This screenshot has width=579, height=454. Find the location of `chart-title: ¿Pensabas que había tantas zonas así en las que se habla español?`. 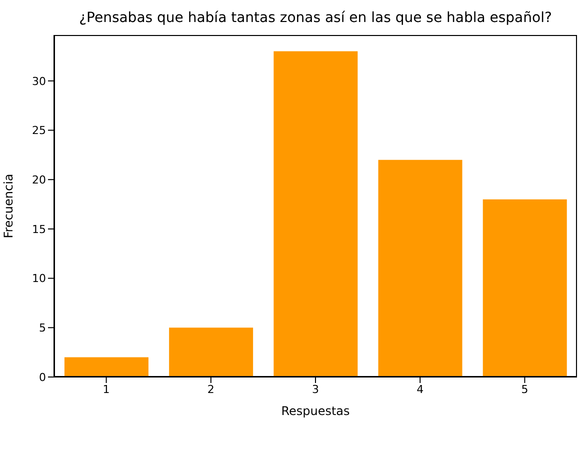

chart-title: ¿Pensabas que había tantas zonas así en las que se habla español? is located at coordinates (315, 18).